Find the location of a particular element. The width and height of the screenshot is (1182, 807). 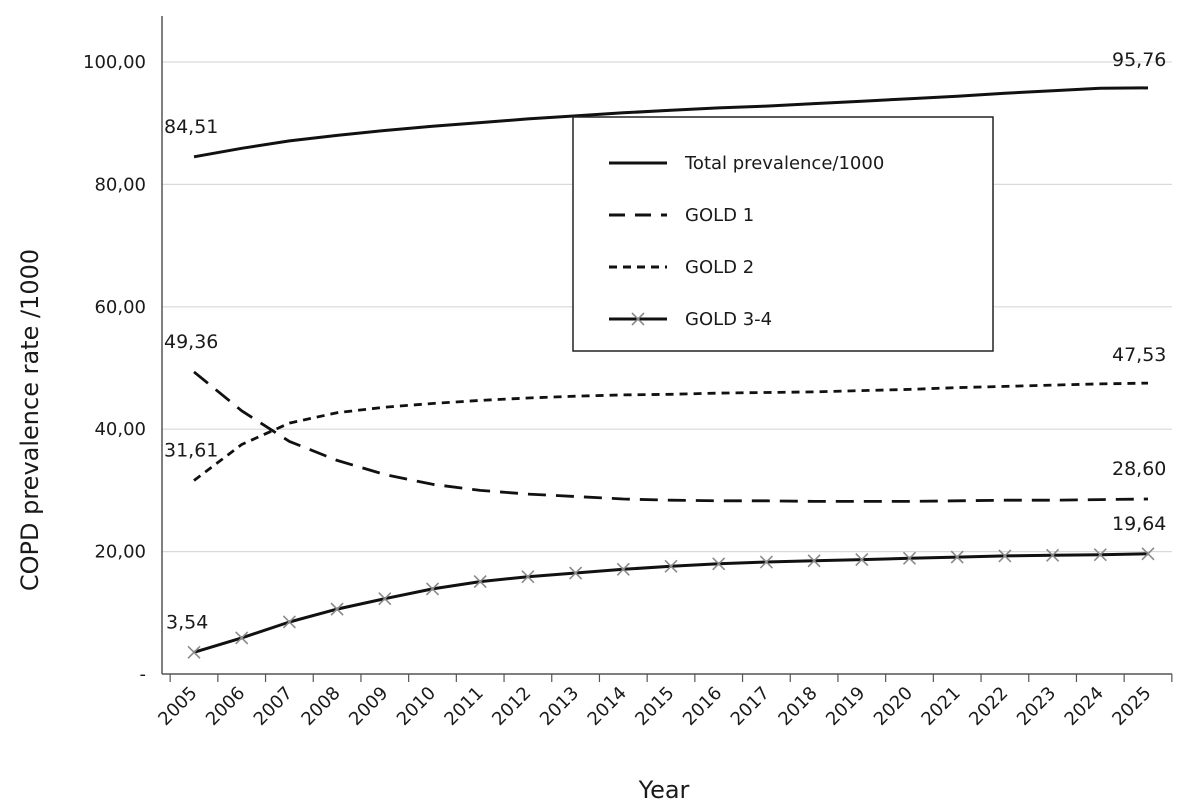

data-label: 19,64 is located at coordinates (1139, 524).